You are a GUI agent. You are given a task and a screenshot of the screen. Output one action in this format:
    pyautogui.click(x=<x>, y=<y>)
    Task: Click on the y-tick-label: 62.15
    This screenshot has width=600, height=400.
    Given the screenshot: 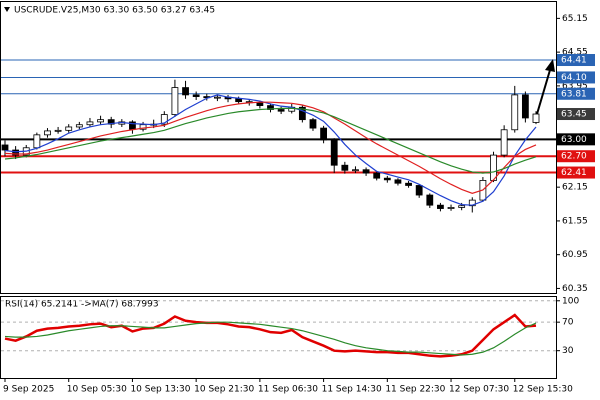 What is the action you would take?
    pyautogui.click(x=575, y=188)
    